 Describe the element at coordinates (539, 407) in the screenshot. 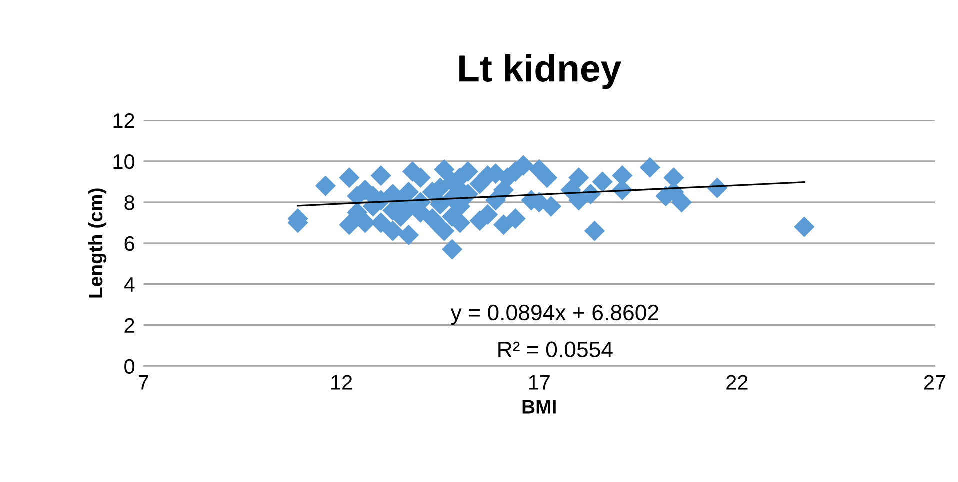

I see `x-axis-title: BMI` at that location.